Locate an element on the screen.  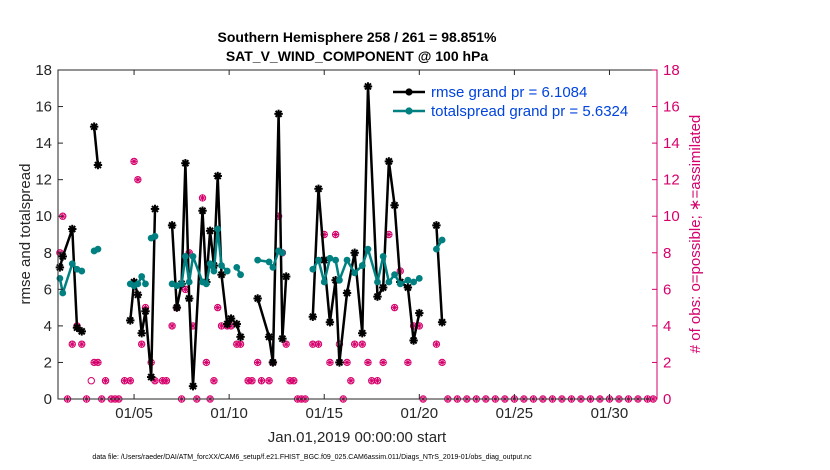
x-tick-label: 01/25 is located at coordinates (515, 413).